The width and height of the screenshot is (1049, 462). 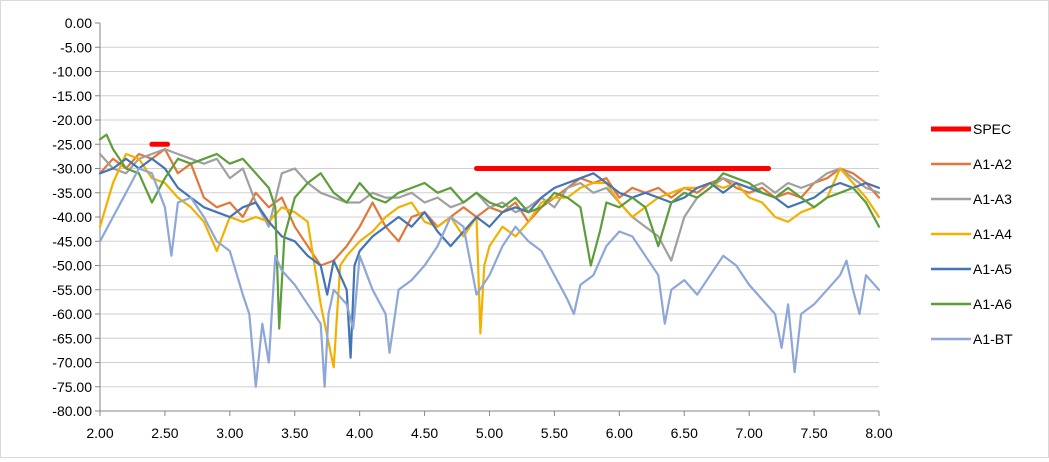 I want to click on y-tick-label: -70.00, so click(x=72, y=363).